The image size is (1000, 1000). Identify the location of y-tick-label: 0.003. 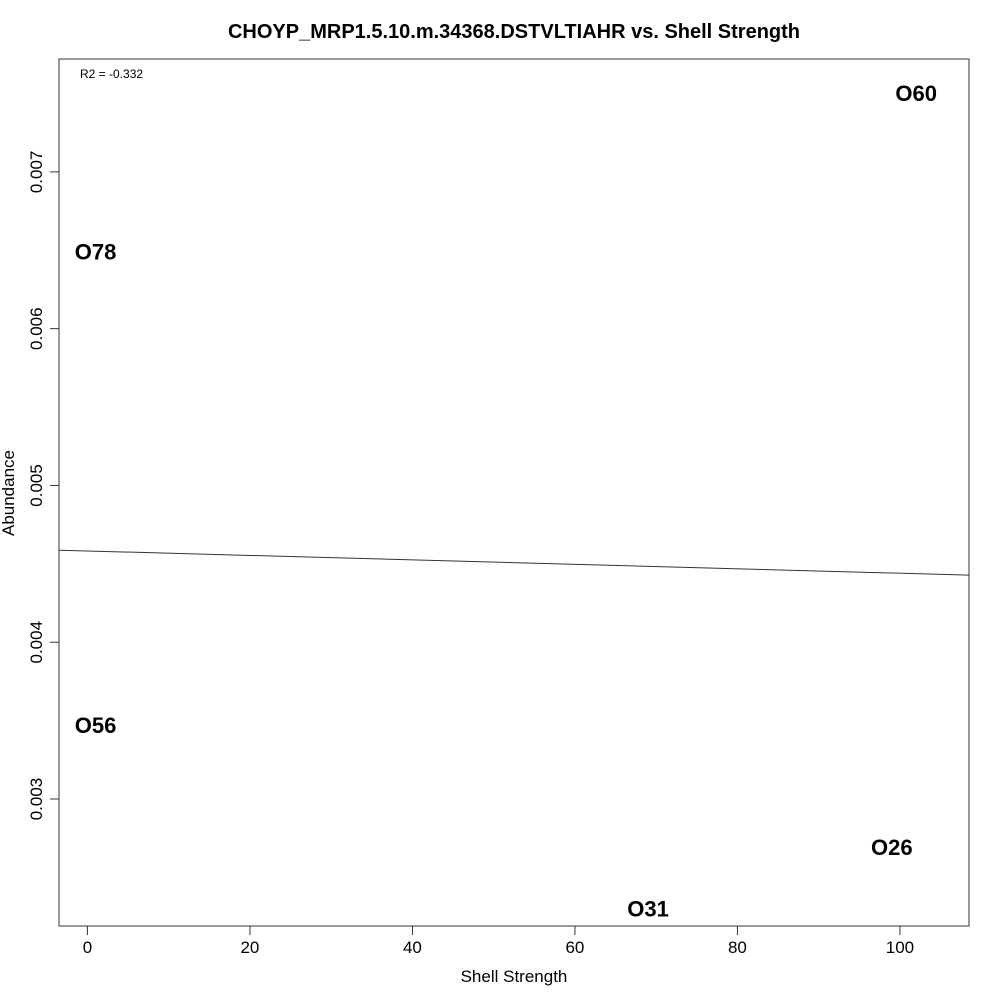
(36, 799).